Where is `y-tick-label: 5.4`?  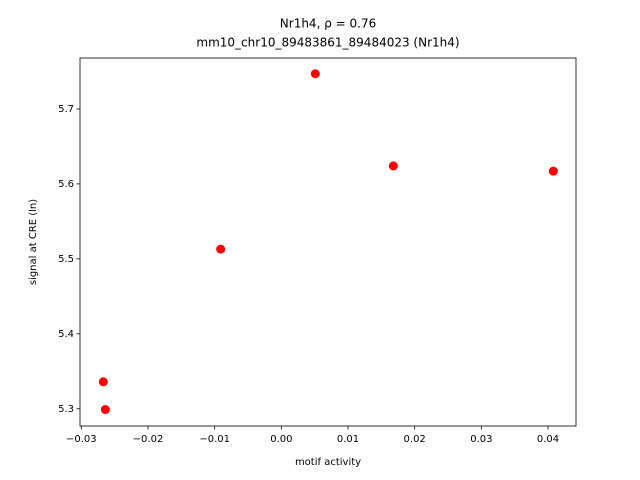 y-tick-label: 5.4 is located at coordinates (66, 334).